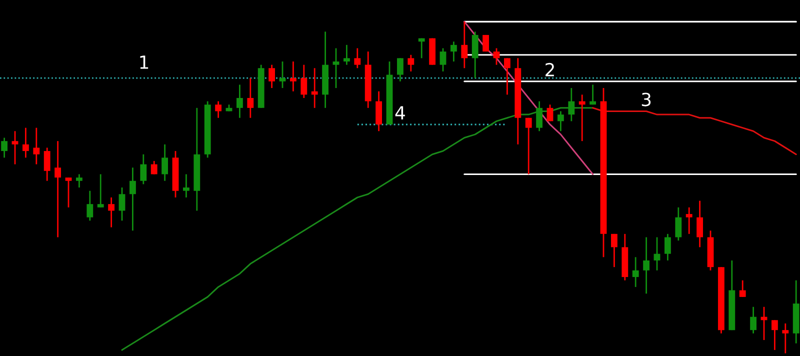 This screenshot has width=800, height=356. Describe the element at coordinates (550, 69) in the screenshot. I see `series-label: 2` at that location.